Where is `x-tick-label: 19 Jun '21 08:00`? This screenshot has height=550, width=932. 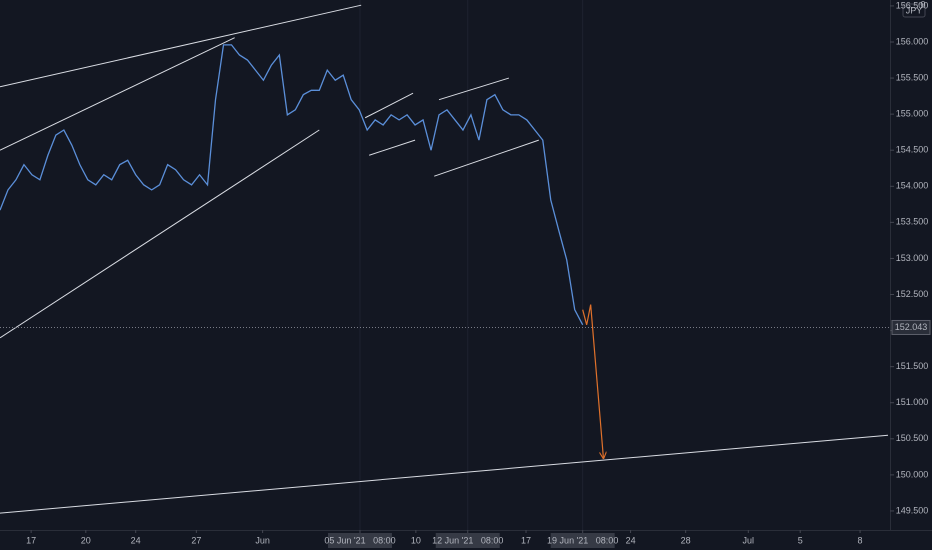 x-tick-label: 19 Jun '21 08:00 is located at coordinates (582, 540).